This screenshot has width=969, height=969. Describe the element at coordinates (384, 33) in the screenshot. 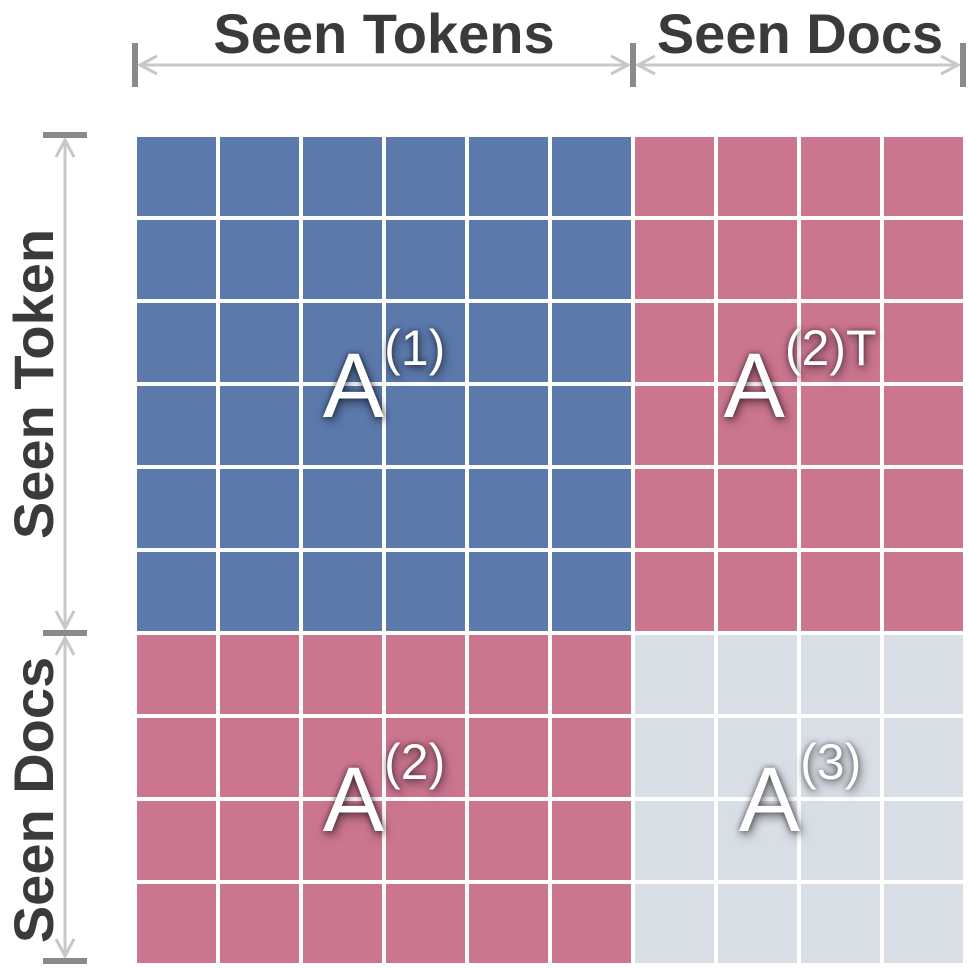

I see `header-seen-tokens: Seen Tokens` at that location.